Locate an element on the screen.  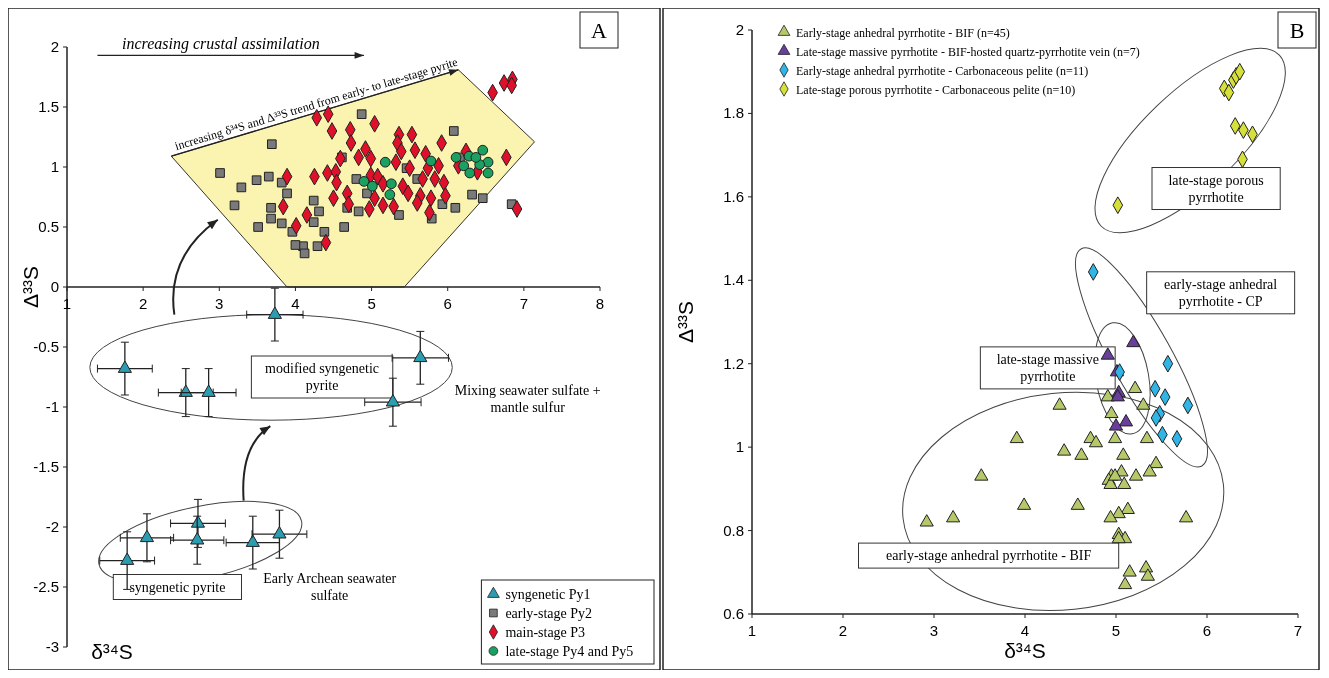
y-tick-label: -2.5 is located at coordinates (46, 586).